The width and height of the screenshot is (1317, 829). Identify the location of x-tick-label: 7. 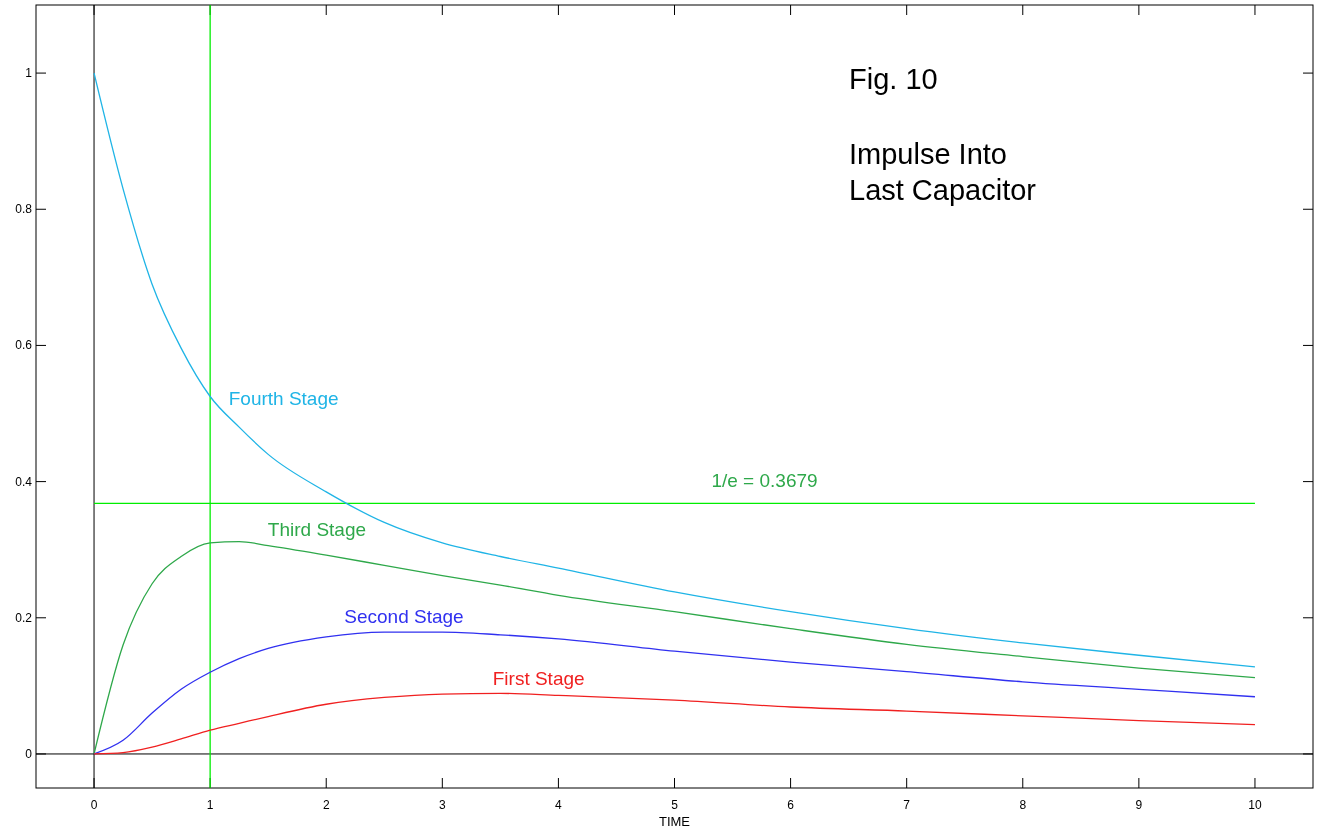
(907, 805).